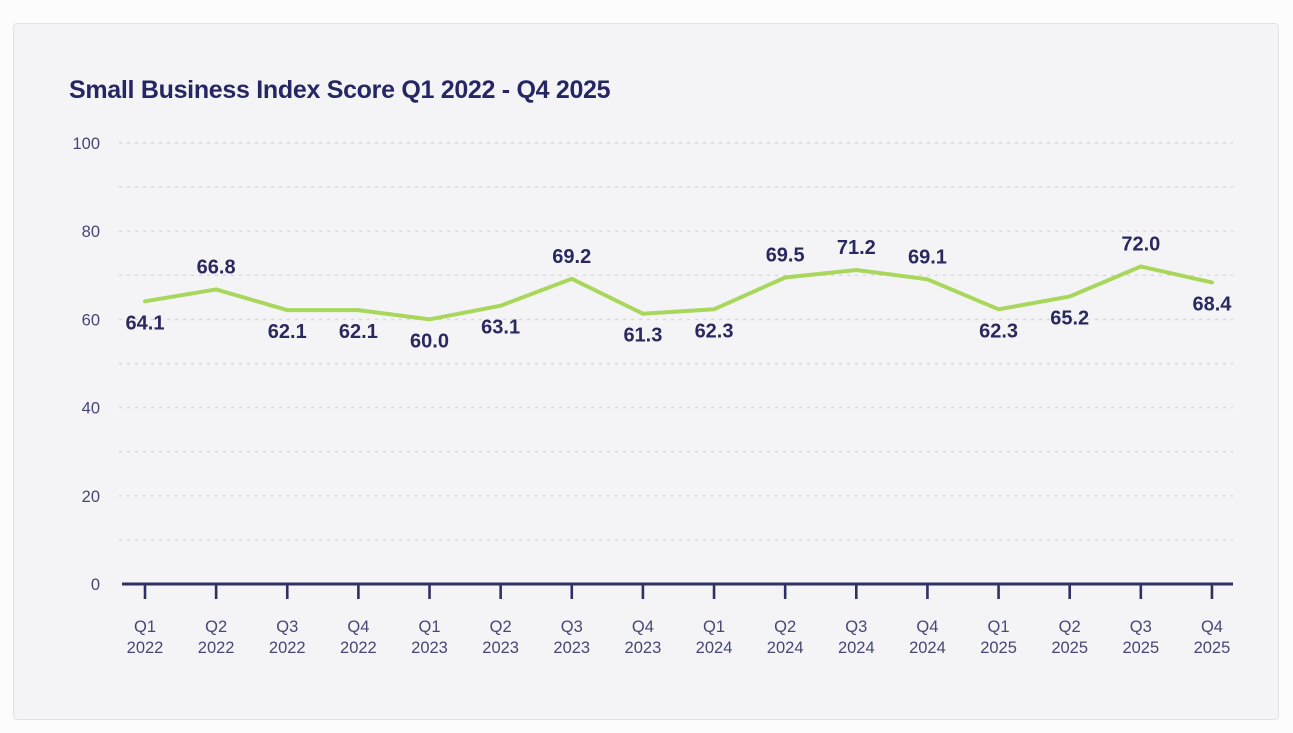  I want to click on data-point-label: 72.0, so click(1140, 244).